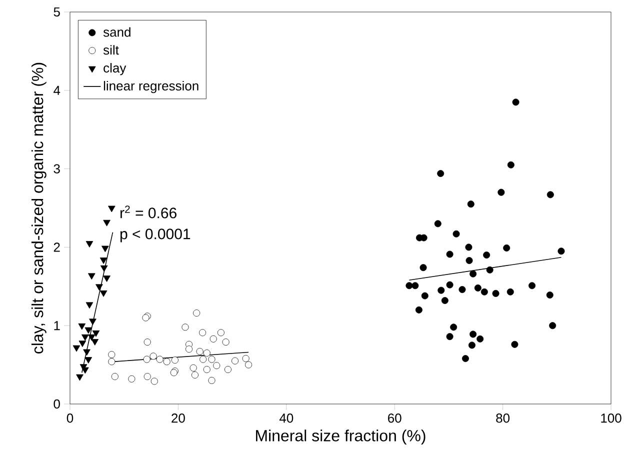 The image size is (636, 471). What do you see at coordinates (57, 90) in the screenshot?
I see `y-tick-label: 4` at bounding box center [57, 90].